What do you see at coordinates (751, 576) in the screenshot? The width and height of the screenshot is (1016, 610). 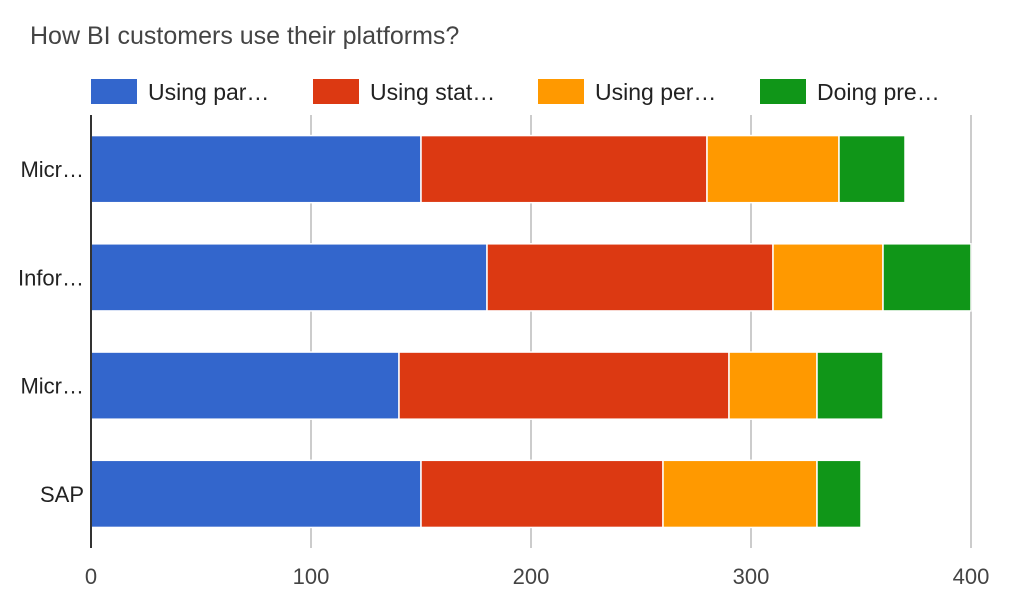 I see `x-tick-label-300: 300` at bounding box center [751, 576].